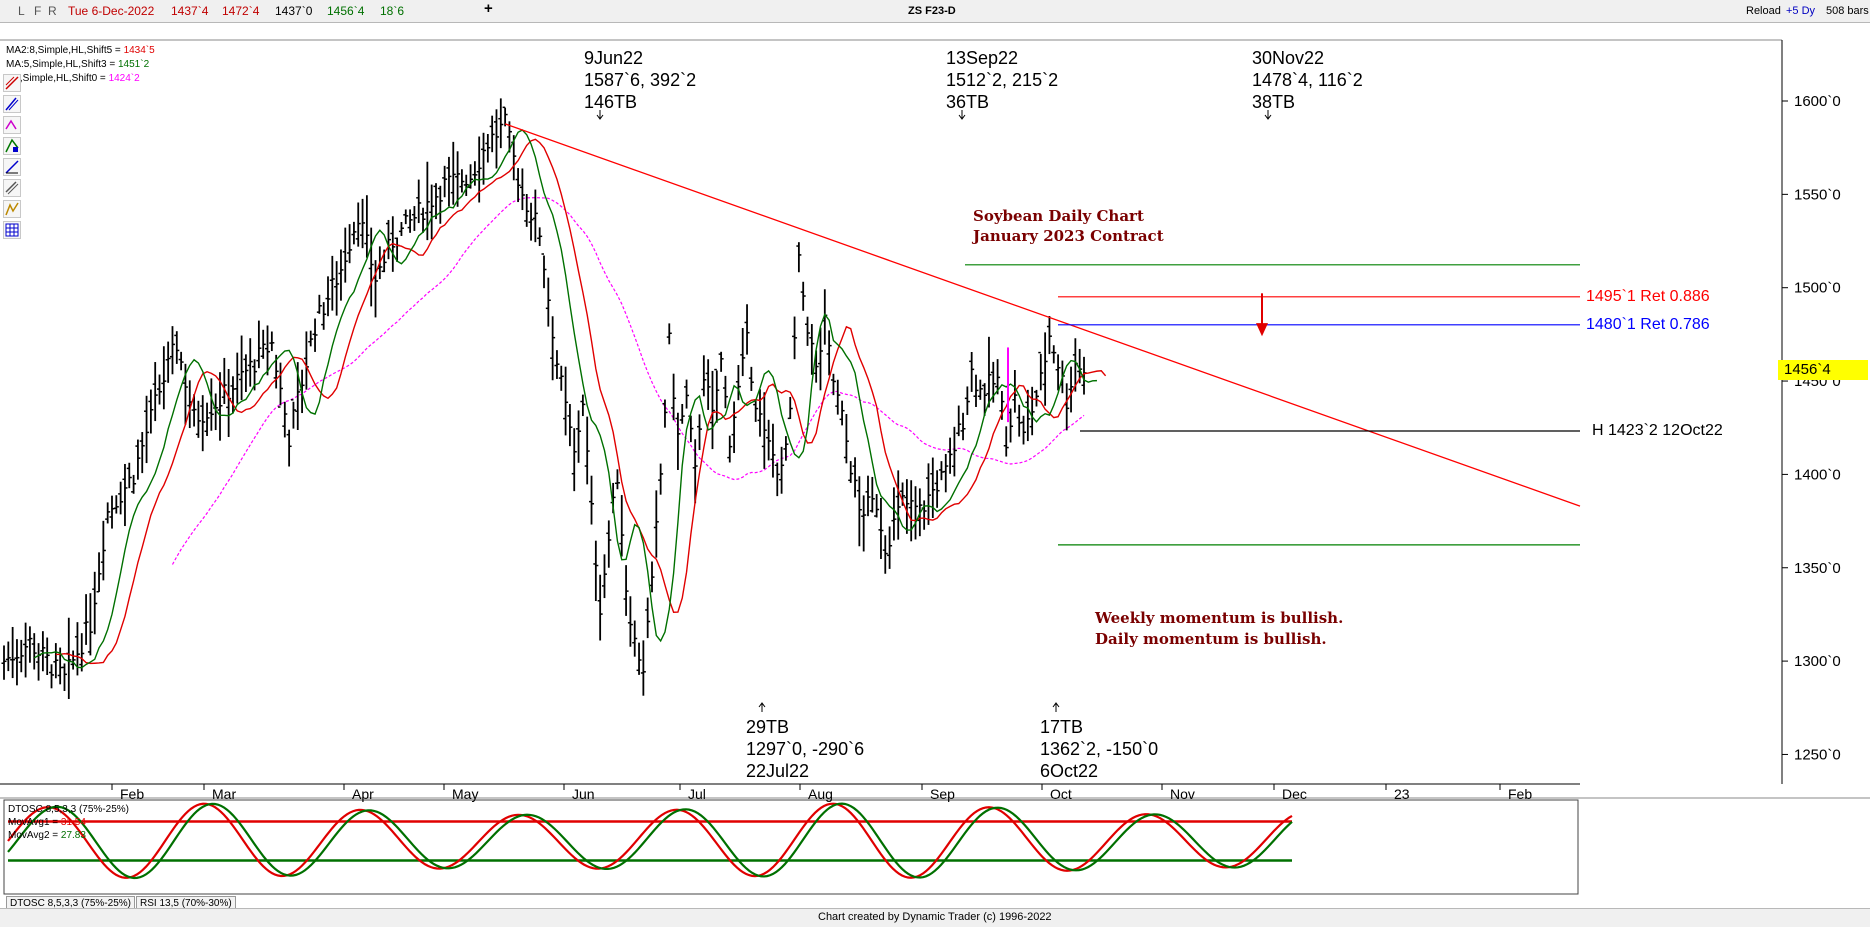 This screenshot has height=927, width=1870. What do you see at coordinates (1817, 661) in the screenshot?
I see `y-tick-label: 1300`0` at bounding box center [1817, 661].